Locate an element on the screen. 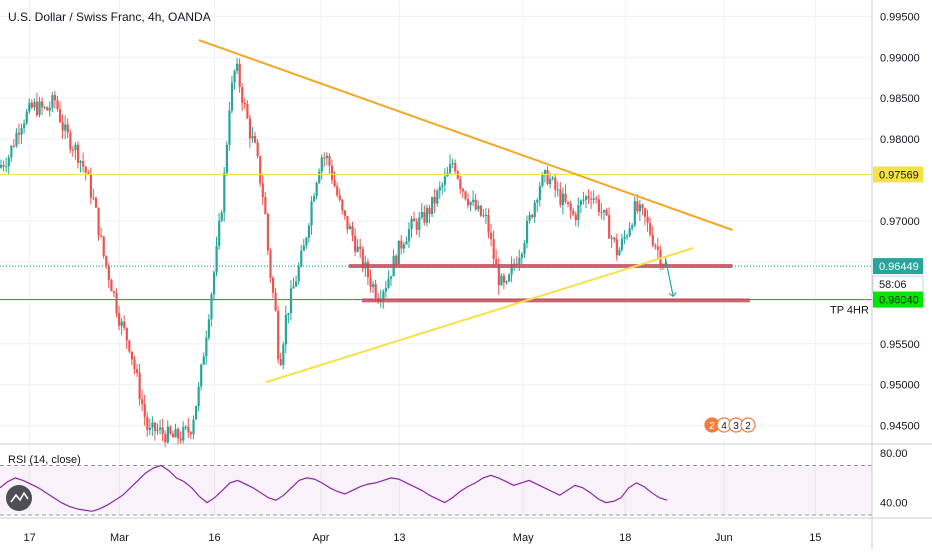  x-tick-label: 15 is located at coordinates (815, 538).